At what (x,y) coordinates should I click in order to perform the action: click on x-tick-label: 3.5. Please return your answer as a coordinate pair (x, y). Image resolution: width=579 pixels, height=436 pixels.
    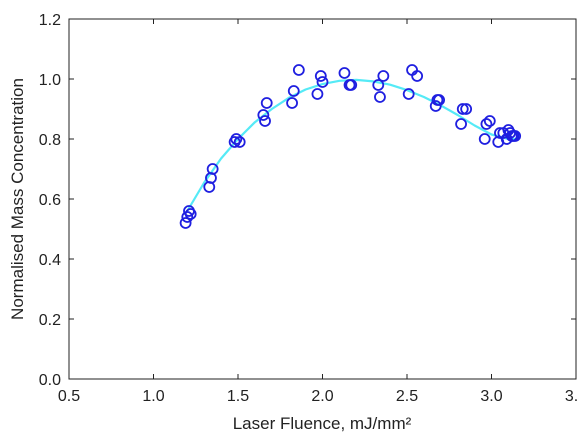
    Looking at the image, I should click on (572, 396).